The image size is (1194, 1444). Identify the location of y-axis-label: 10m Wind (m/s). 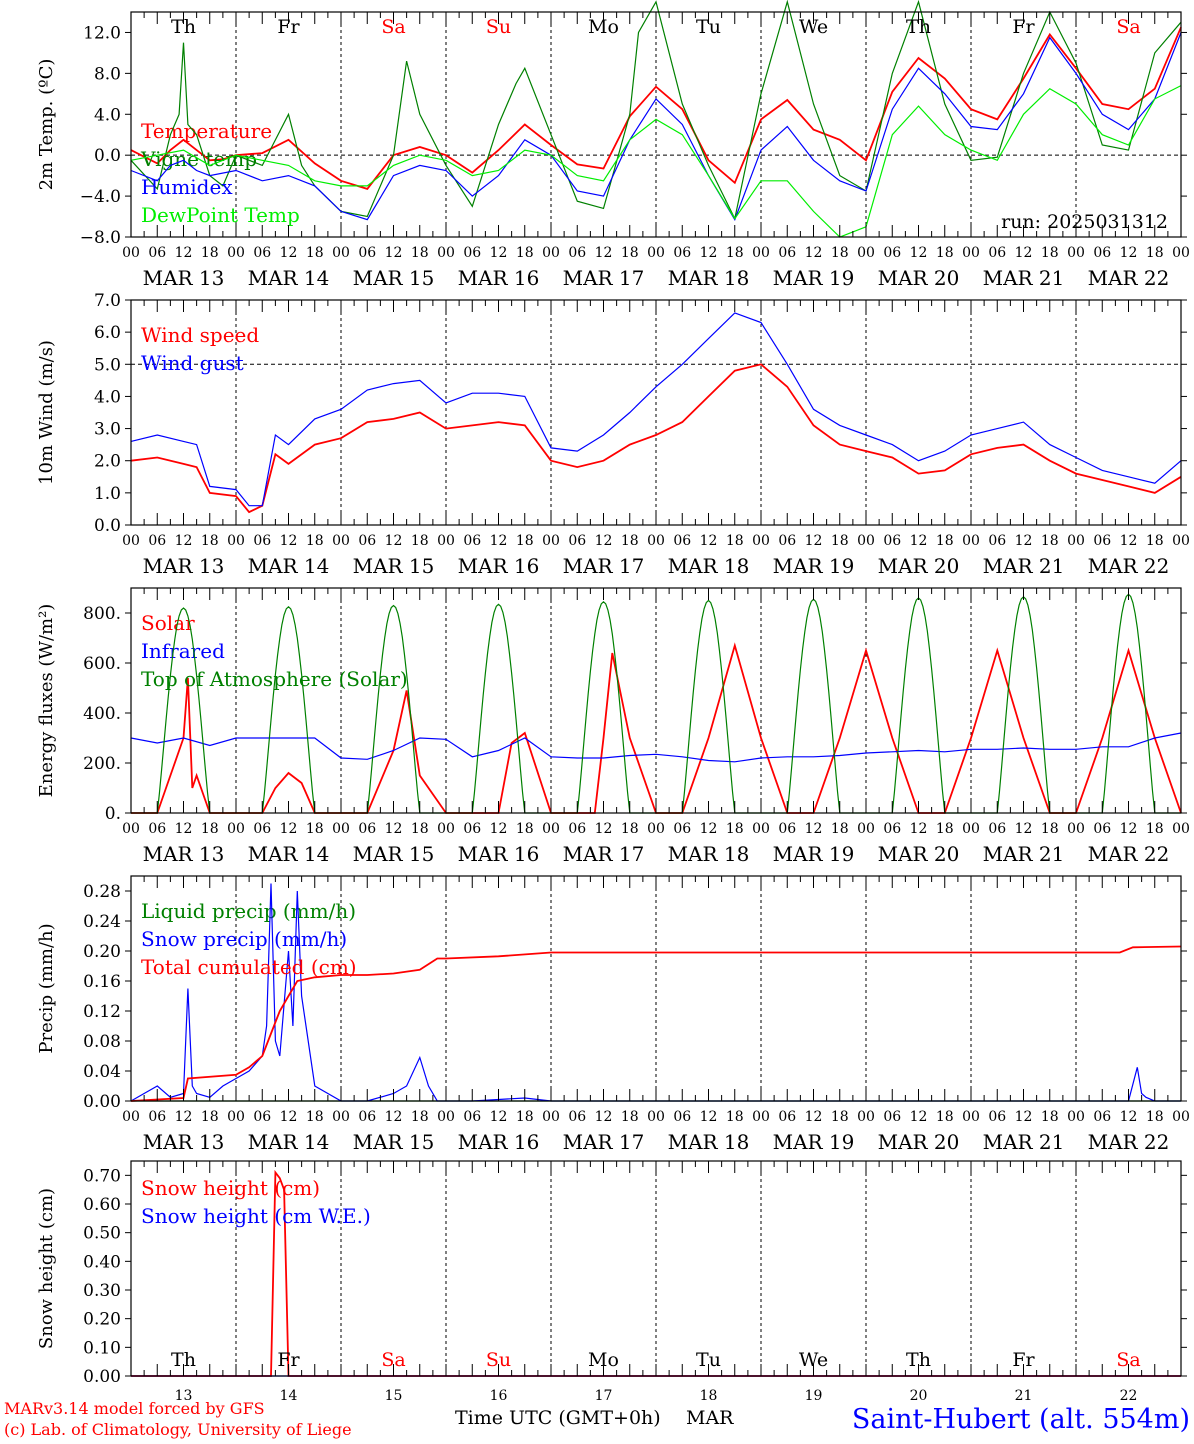
(46, 412).